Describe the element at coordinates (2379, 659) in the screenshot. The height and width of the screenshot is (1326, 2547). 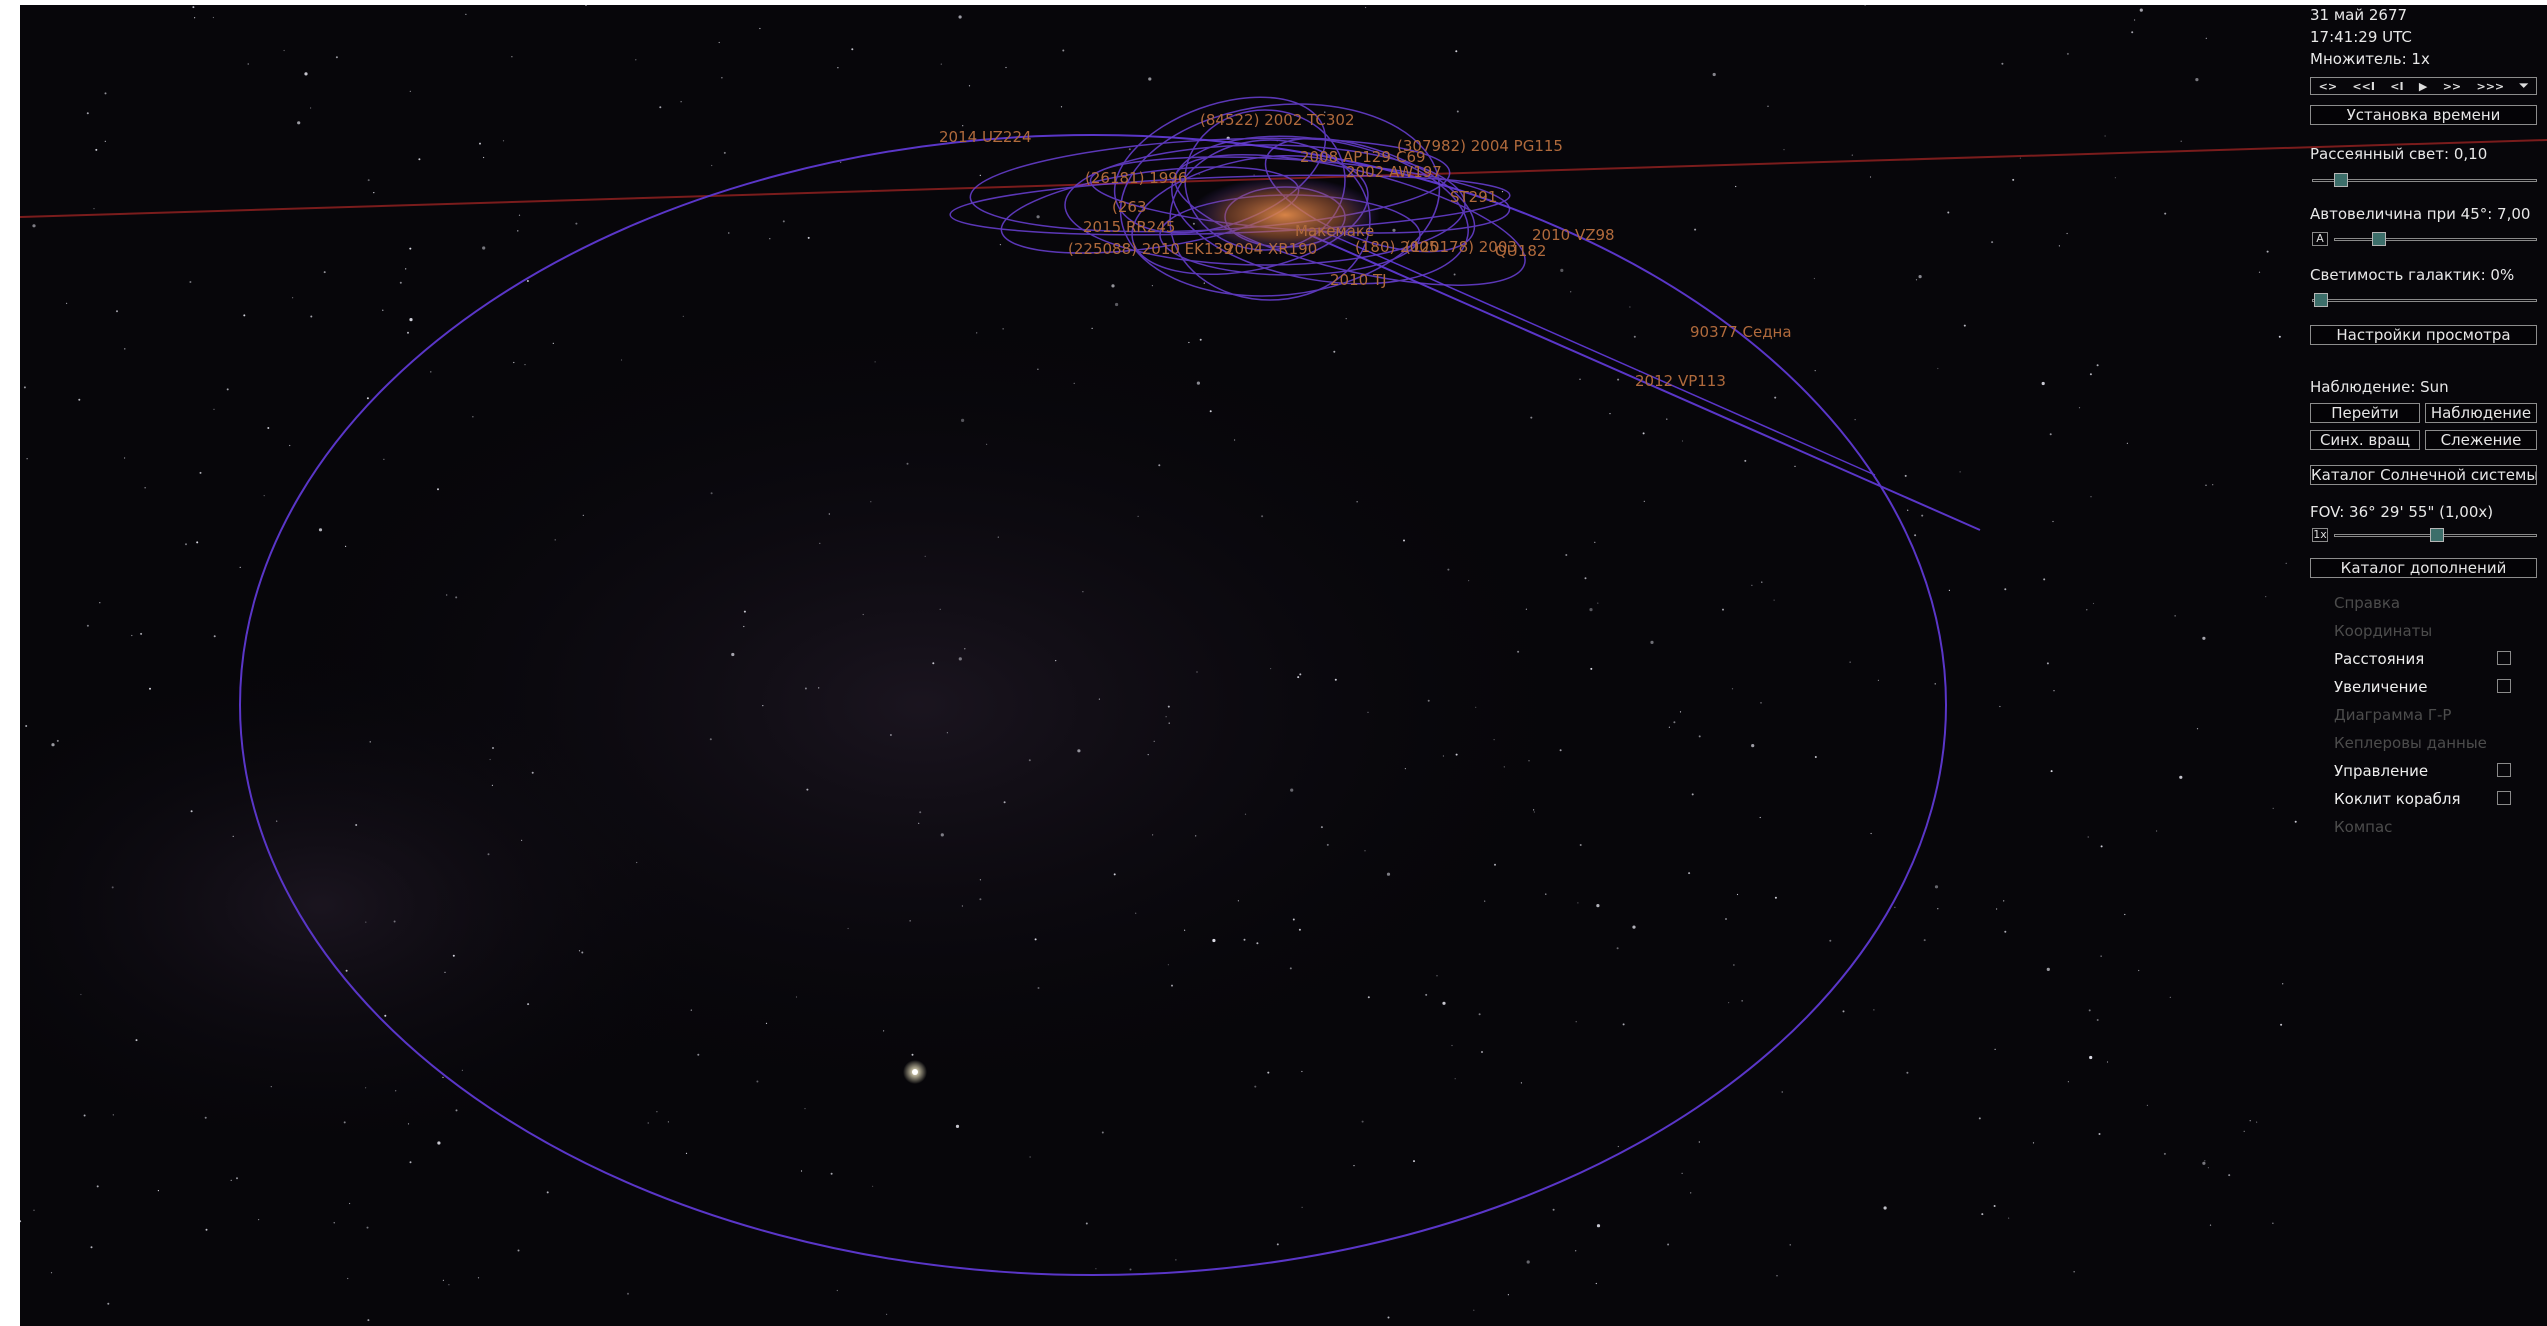
I see `menu-distances: Расстояния` at that location.